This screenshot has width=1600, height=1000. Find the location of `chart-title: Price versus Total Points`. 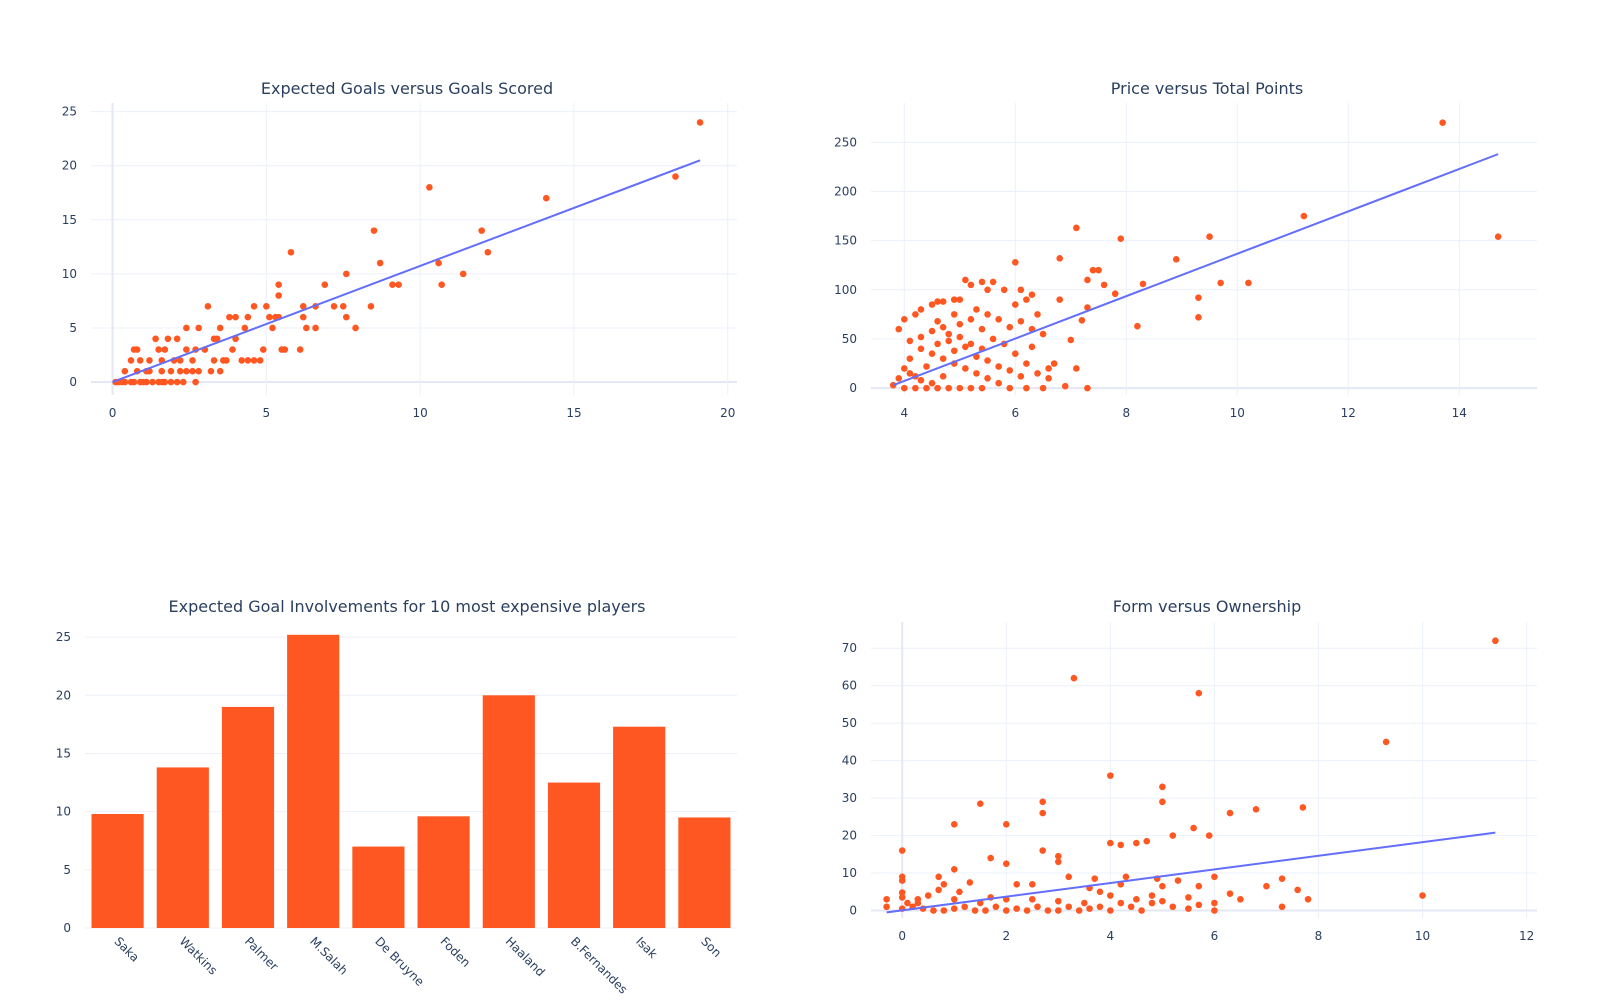

chart-title: Price versus Total Points is located at coordinates (1207, 88).